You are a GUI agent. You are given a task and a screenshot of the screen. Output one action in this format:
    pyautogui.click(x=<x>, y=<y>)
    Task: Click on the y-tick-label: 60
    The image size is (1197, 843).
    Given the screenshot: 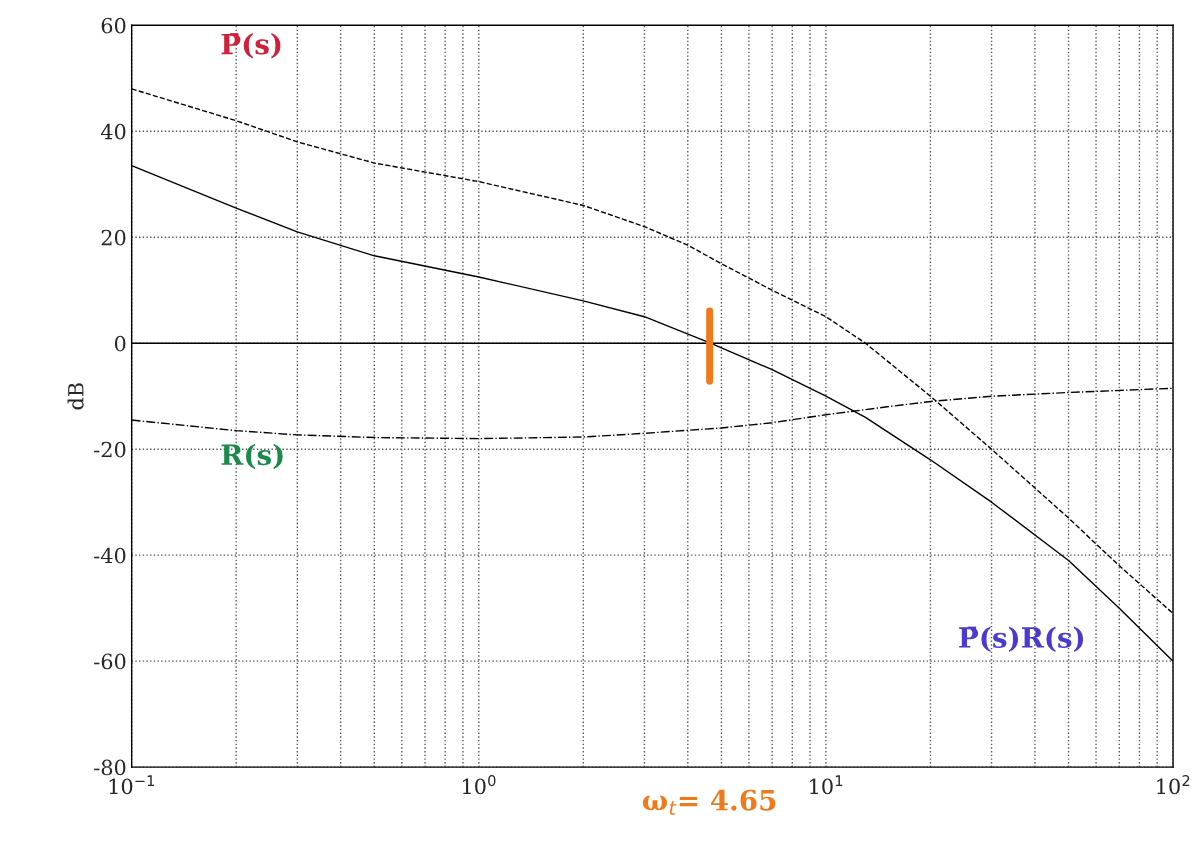 What is the action you would take?
    pyautogui.click(x=113, y=25)
    